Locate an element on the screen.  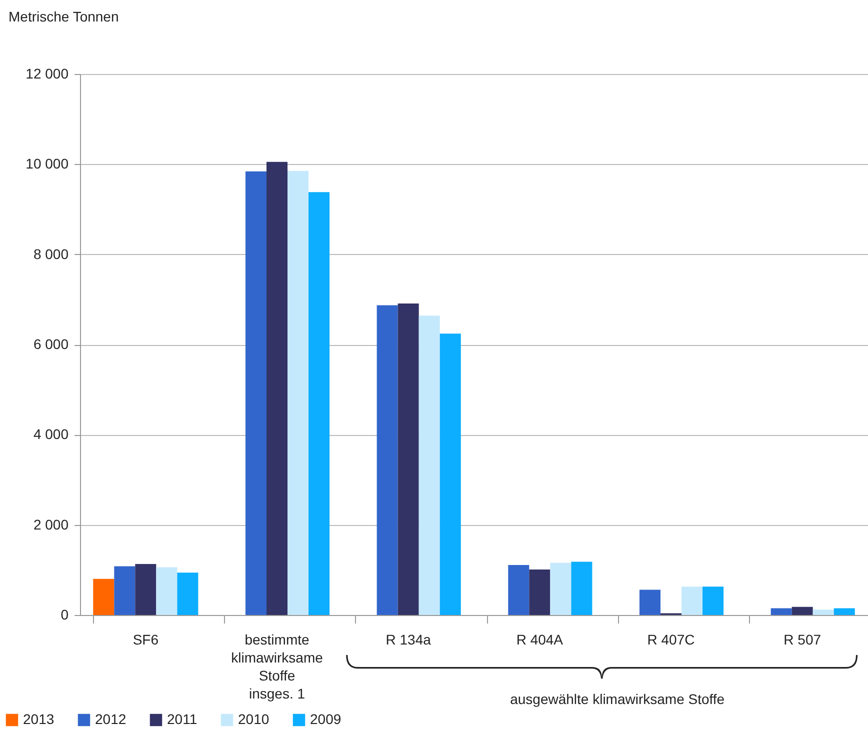
x-tick-label: SF6 is located at coordinates (145, 640).